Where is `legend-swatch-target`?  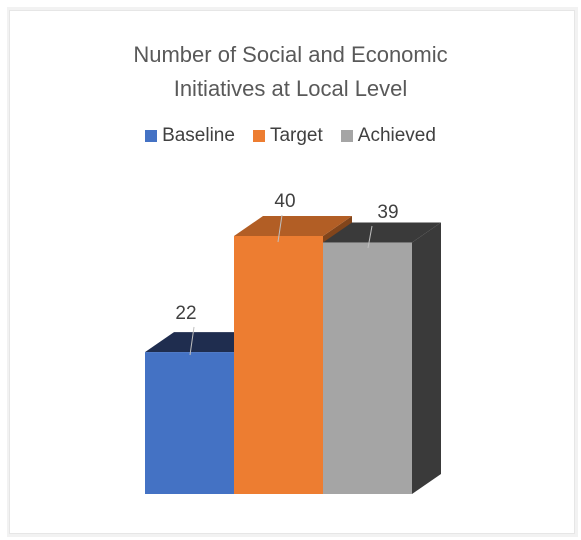
legend-swatch-target is located at coordinates (258, 136).